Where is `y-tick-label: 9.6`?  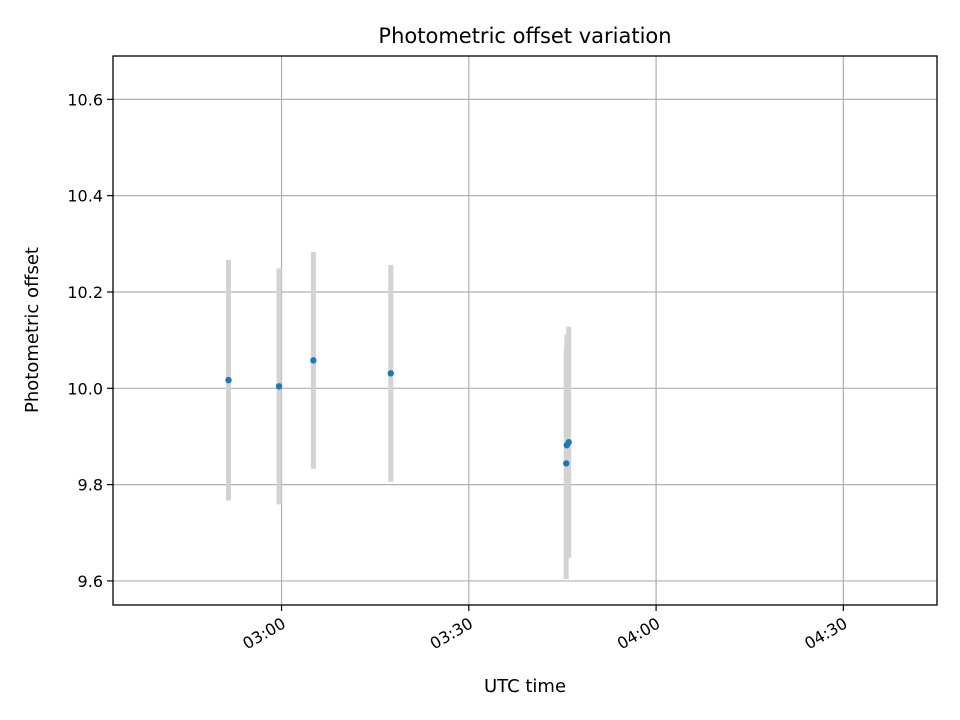 y-tick-label: 9.6 is located at coordinates (90, 581).